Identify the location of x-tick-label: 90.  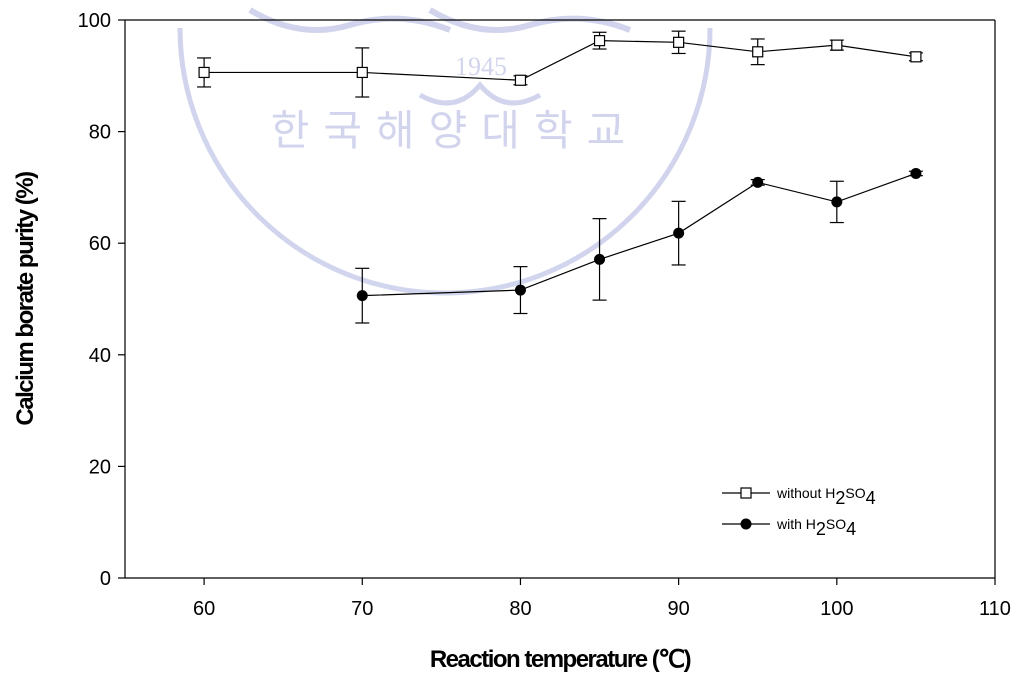
(679, 609).